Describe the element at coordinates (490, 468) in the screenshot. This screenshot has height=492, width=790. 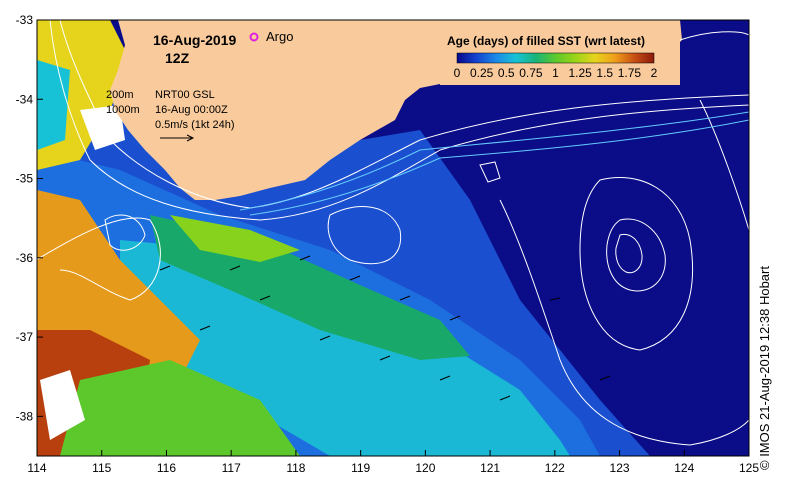
I see `x-tick-label: 121` at that location.